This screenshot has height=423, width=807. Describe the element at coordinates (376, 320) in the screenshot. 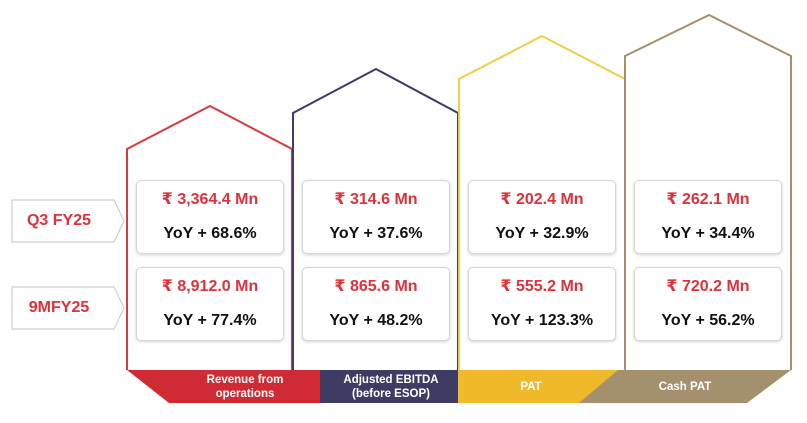

I see `ebitda-9m-yoy: YoY + 48.2%` at that location.